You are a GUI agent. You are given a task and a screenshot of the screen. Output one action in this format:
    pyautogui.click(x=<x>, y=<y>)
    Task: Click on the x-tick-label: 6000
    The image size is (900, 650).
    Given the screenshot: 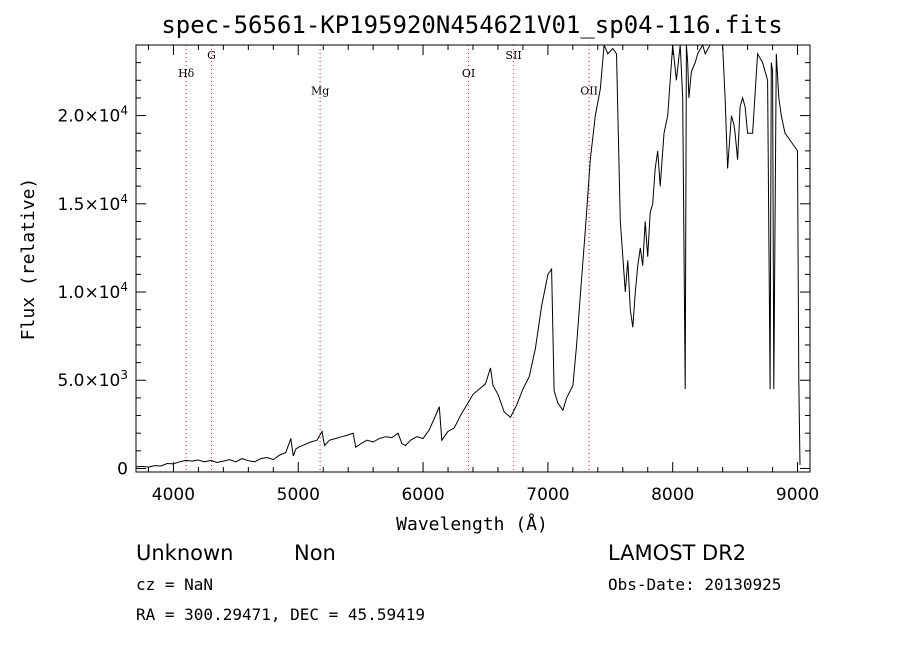 What is the action you would take?
    pyautogui.click(x=422, y=495)
    